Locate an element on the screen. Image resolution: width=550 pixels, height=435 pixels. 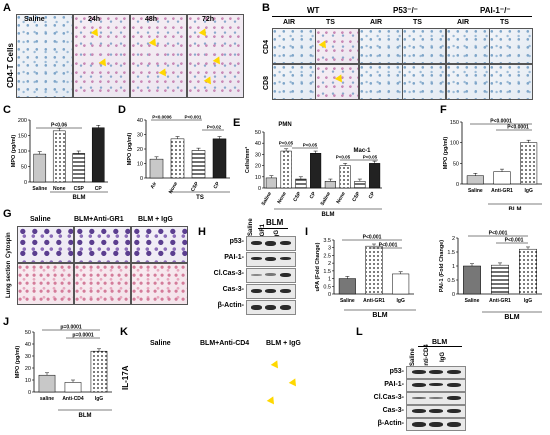
panel-h-row-actin: β-Actin- is located at coordinates (230, 305).